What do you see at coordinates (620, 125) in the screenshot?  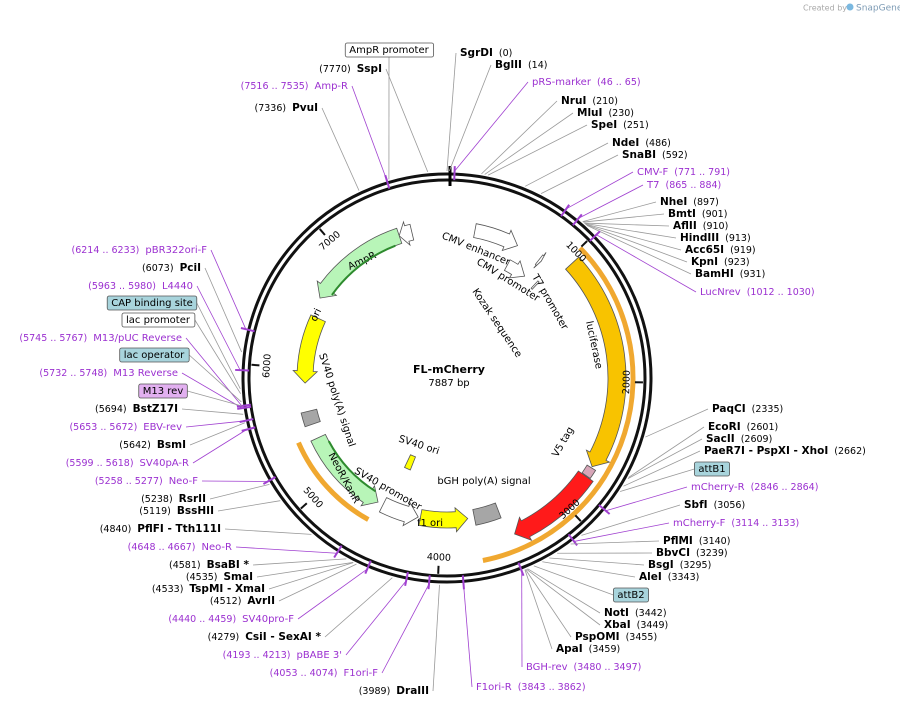 I see `site-label: SpeI (251)` at bounding box center [620, 125].